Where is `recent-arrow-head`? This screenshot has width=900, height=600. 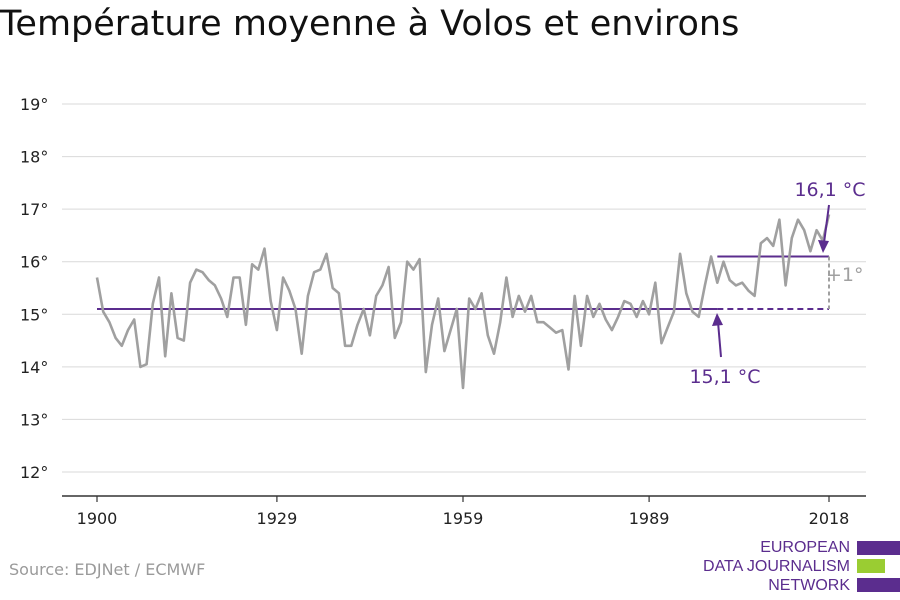
recent-arrow-head is located at coordinates (823, 246).